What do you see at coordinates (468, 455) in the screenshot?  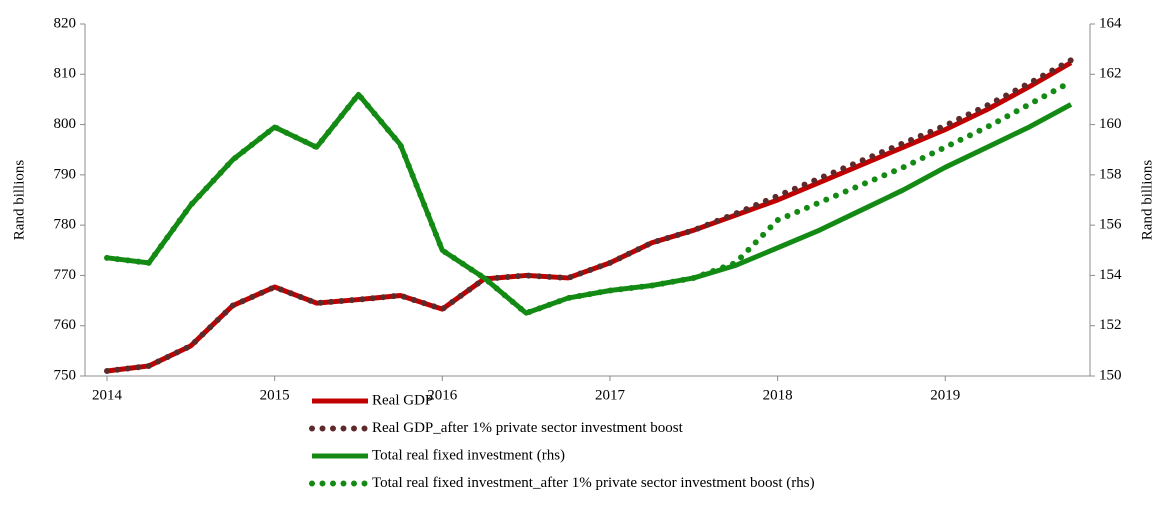 I see `legend-label: Total real fixed investment (rhs)` at bounding box center [468, 455].